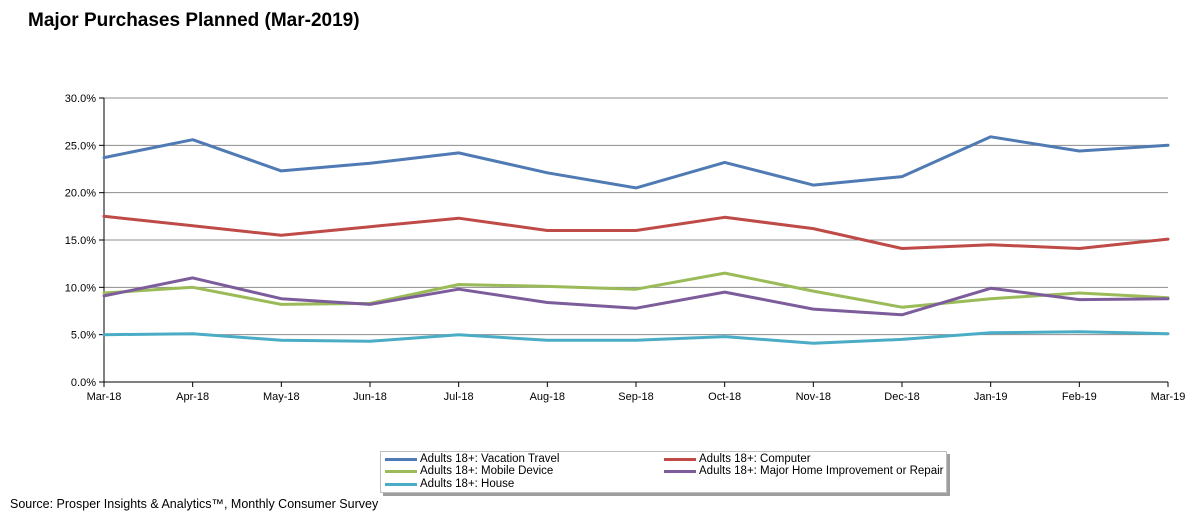  Describe the element at coordinates (281, 397) in the screenshot. I see `x-tick-label: May-18` at that location.